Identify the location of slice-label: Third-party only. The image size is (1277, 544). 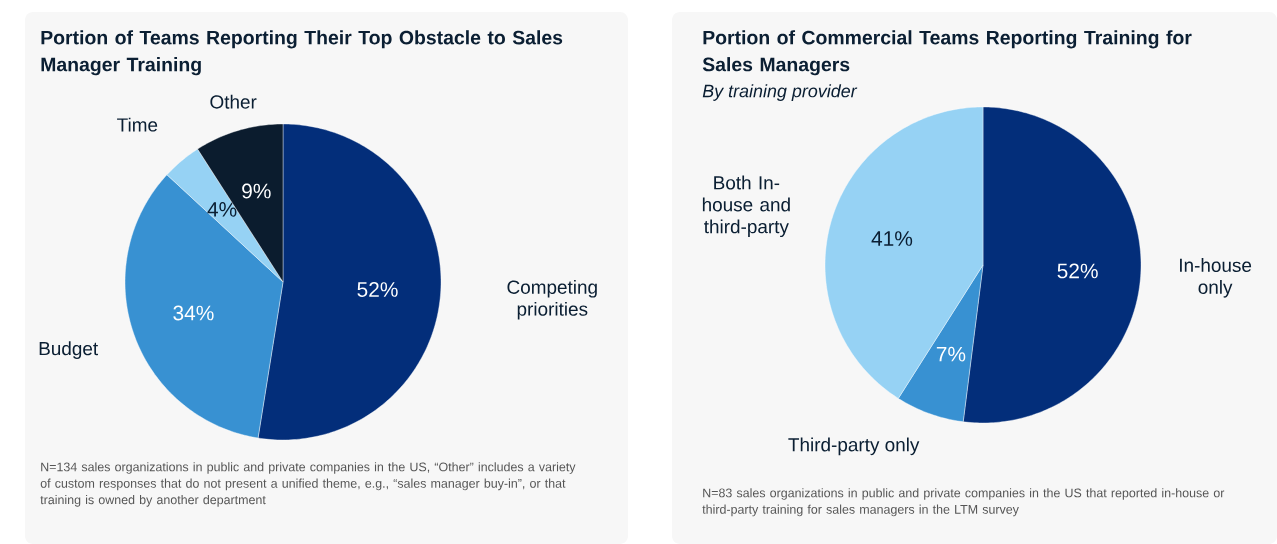
(854, 446).